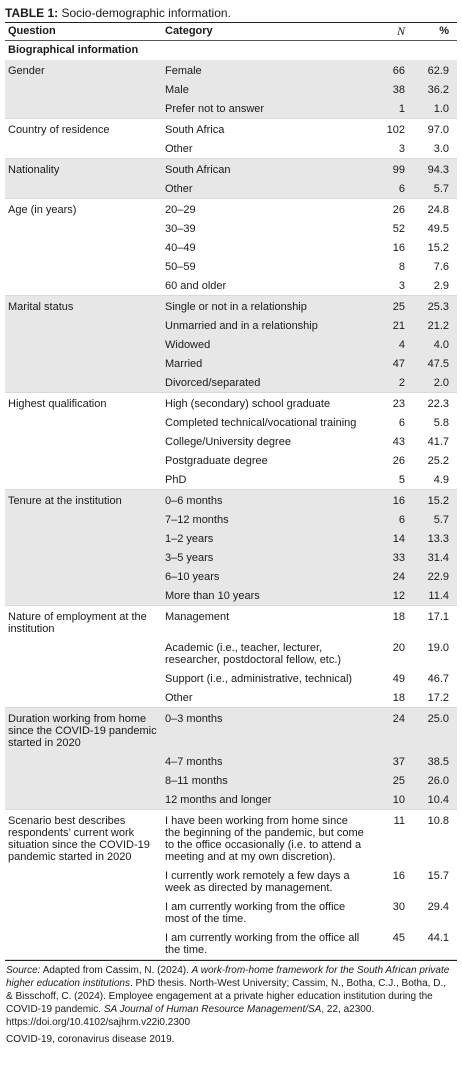 Image resolution: width=462 pixels, height=1086 pixels. I want to click on table-row: Divorced/separated 2 2.0, so click(231, 382).